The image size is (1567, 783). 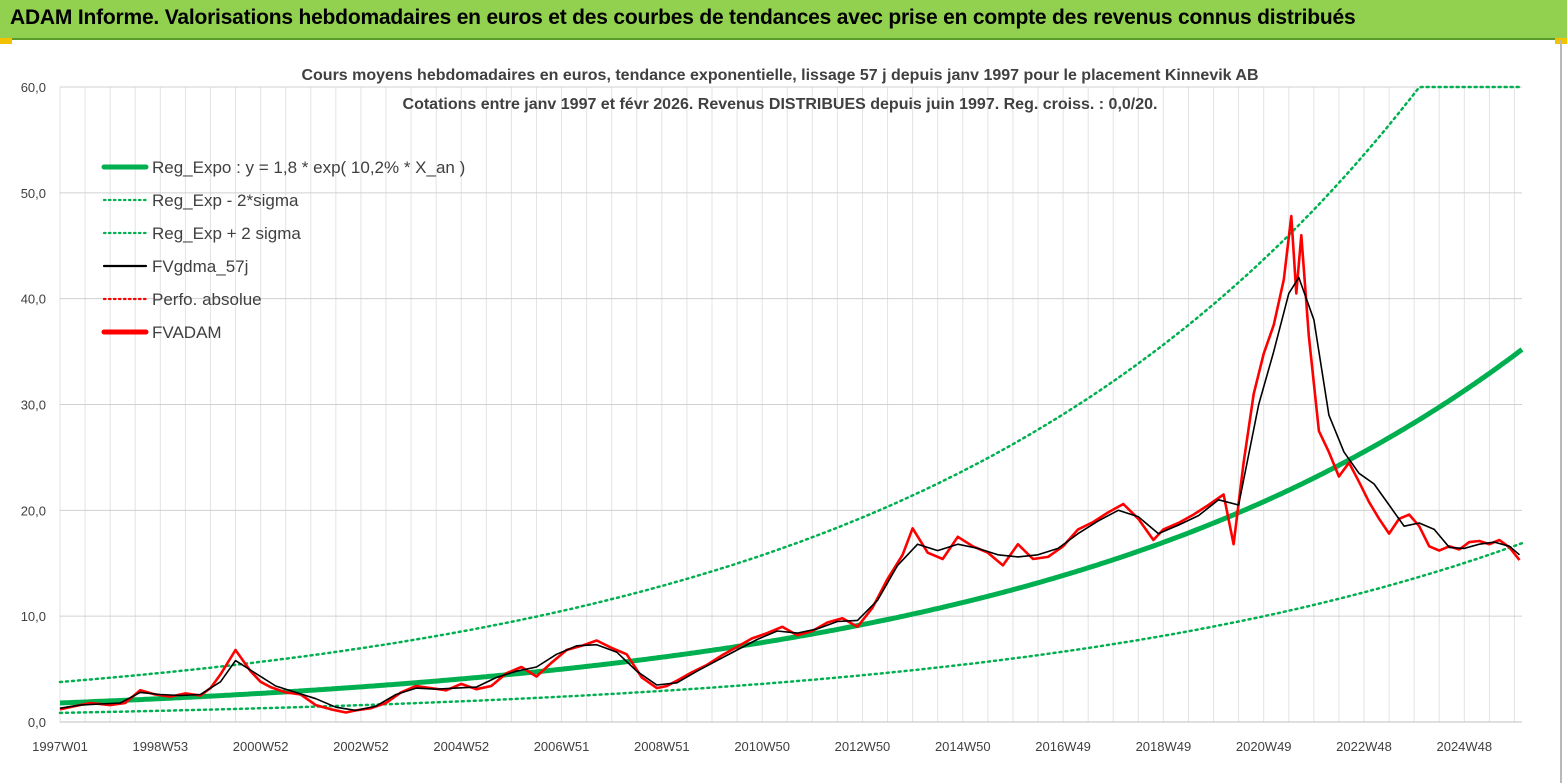 I want to click on legend-label: FVgdma_57j, so click(x=200, y=266).